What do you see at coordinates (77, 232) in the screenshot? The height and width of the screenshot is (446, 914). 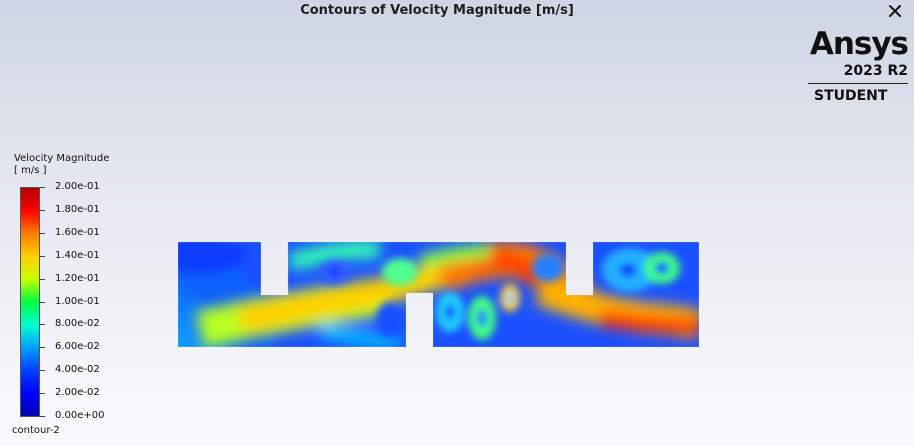 I see `colorbar-tick-label: 1.60e-01` at bounding box center [77, 232].